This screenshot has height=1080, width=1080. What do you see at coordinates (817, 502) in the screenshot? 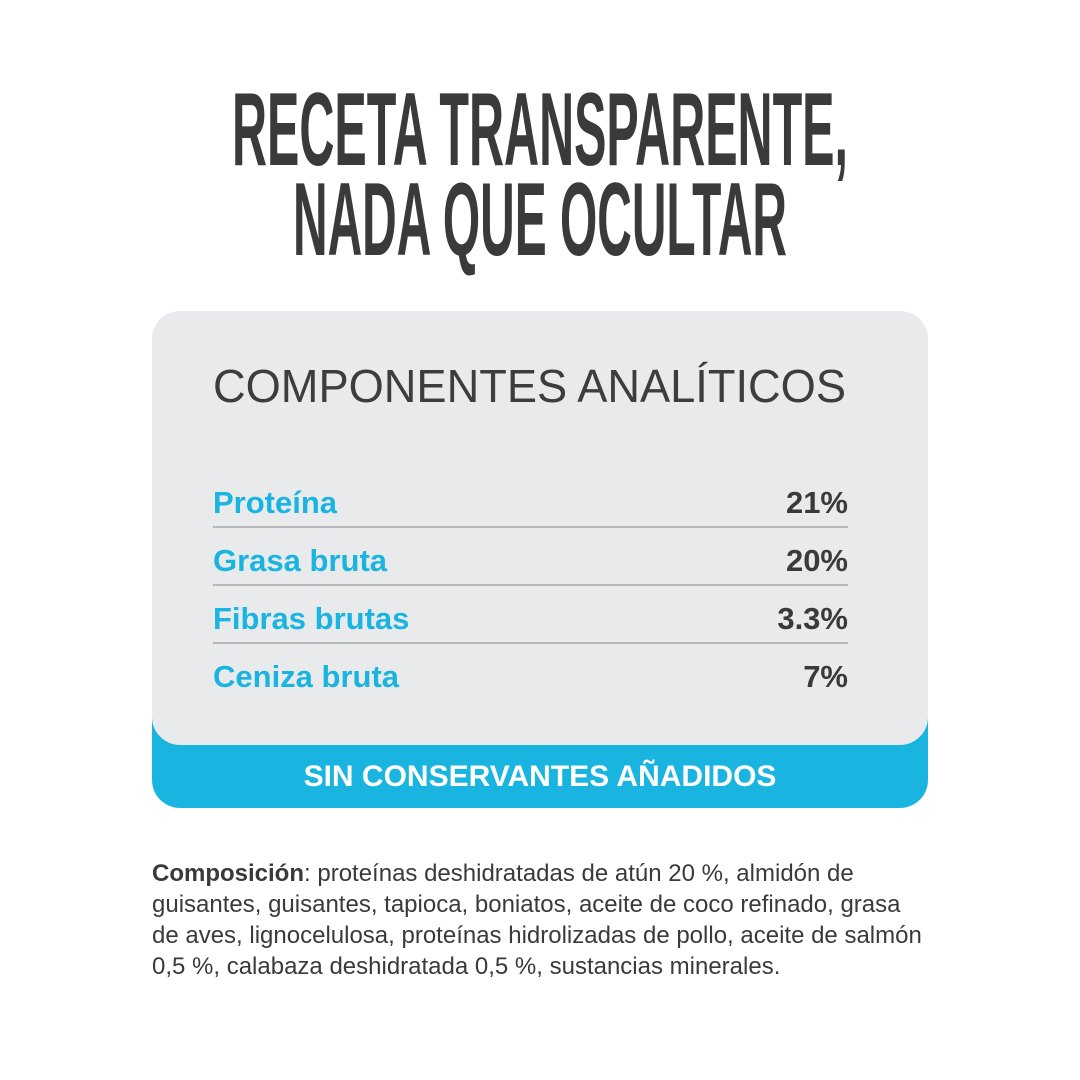
I see `row-value: 21%` at bounding box center [817, 502].